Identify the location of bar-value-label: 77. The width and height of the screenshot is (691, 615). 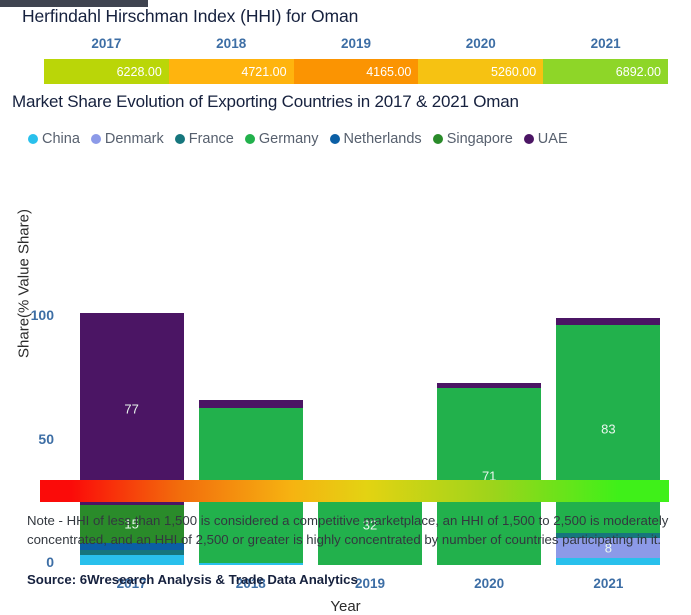
(131, 409).